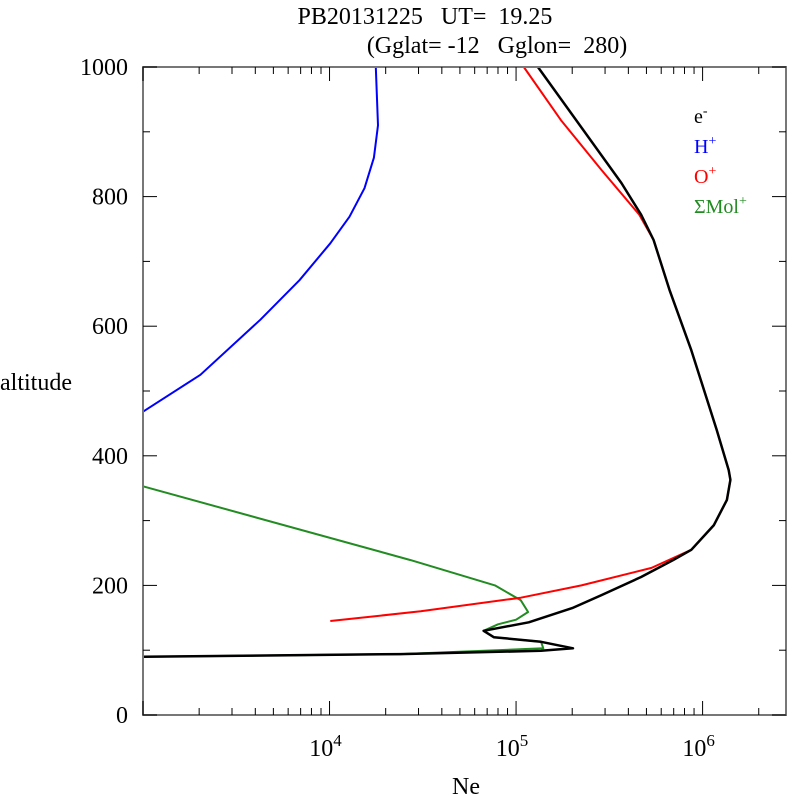  What do you see at coordinates (110, 327) in the screenshot?
I see `y-tick-label: 600` at bounding box center [110, 327].